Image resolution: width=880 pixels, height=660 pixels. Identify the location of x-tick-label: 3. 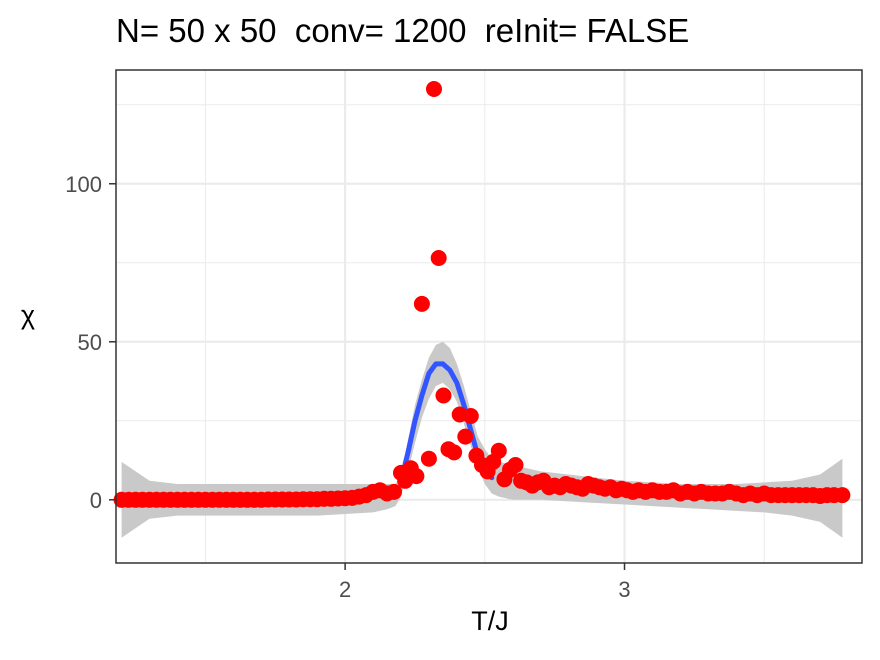
(624, 589).